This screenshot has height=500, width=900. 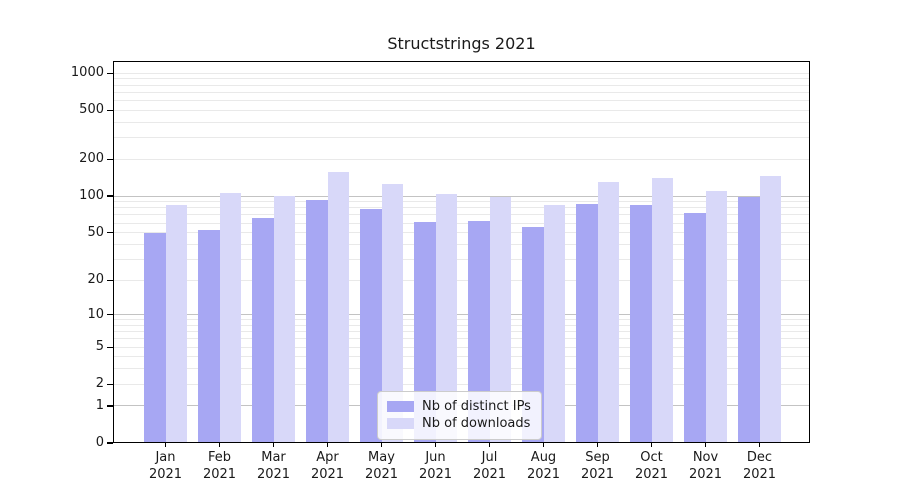 What do you see at coordinates (176, 323) in the screenshot?
I see `bar-downloads-jan` at bounding box center [176, 323].